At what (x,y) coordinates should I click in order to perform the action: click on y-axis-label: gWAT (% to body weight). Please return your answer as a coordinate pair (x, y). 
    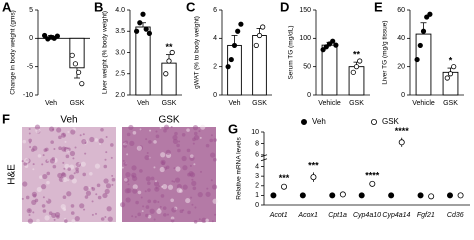
    Looking at the image, I should click on (197, 52).